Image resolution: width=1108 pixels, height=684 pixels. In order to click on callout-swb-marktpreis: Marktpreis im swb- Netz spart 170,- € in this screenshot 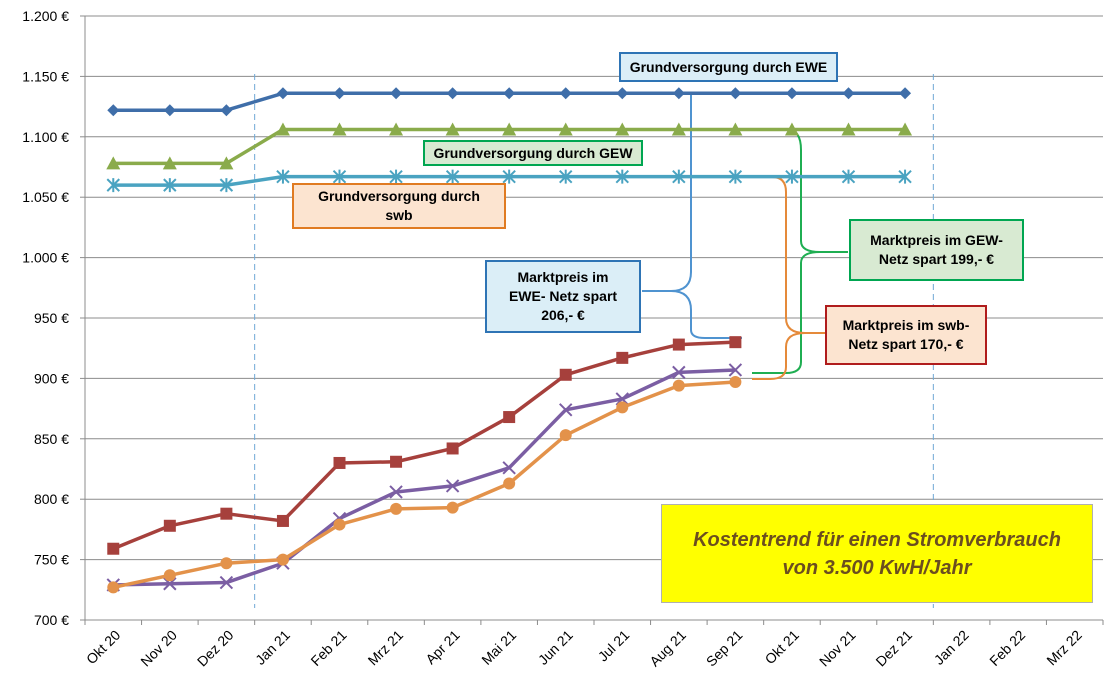, I will do `click(906, 335)`.